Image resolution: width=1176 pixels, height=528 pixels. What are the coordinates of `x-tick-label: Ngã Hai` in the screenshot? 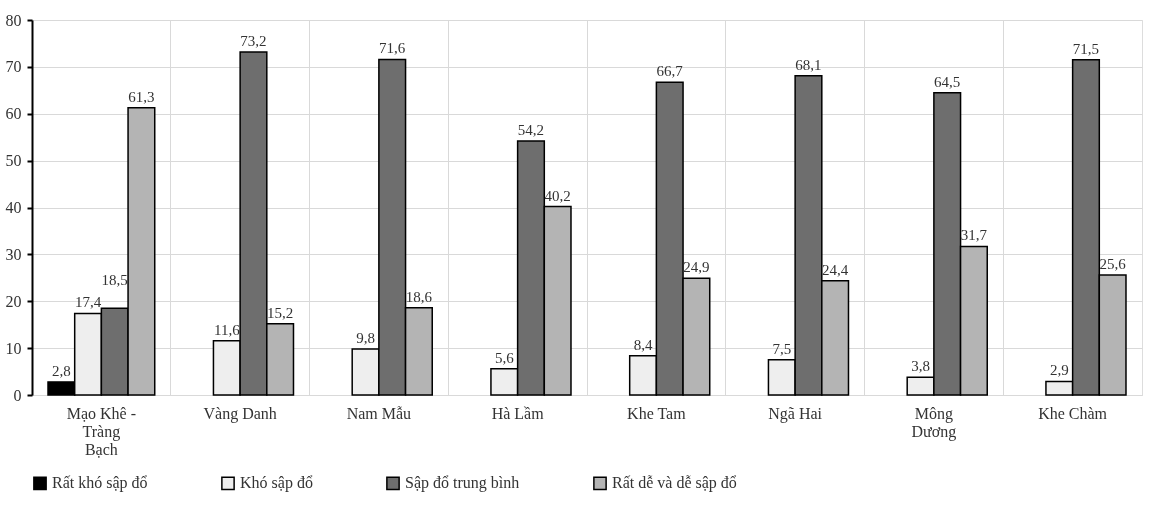 It's located at (795, 413).